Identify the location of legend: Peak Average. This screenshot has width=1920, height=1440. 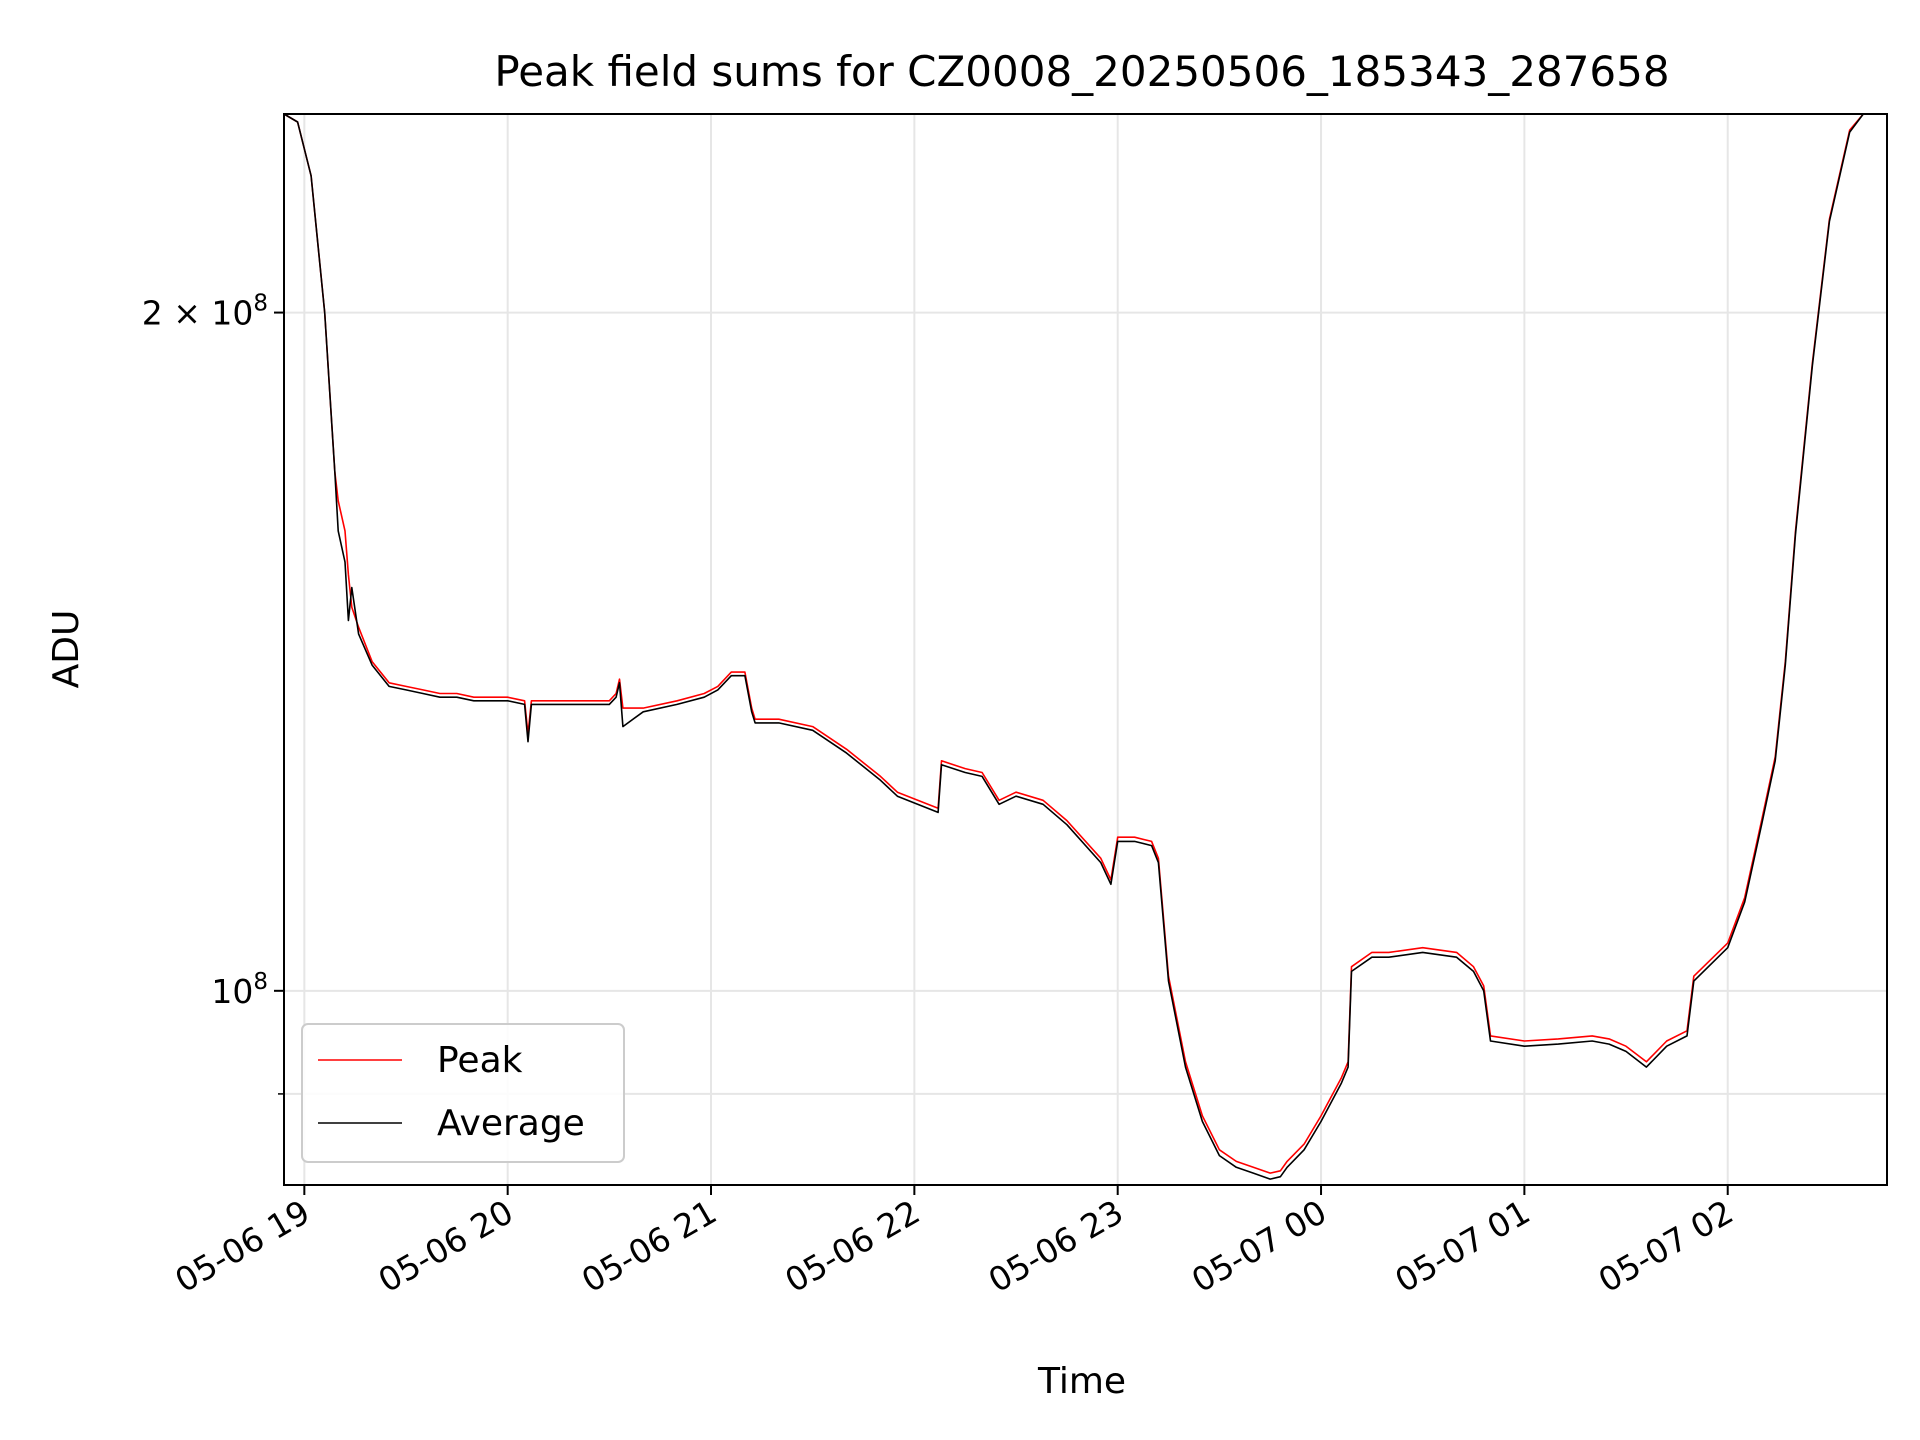
(463, 1093).